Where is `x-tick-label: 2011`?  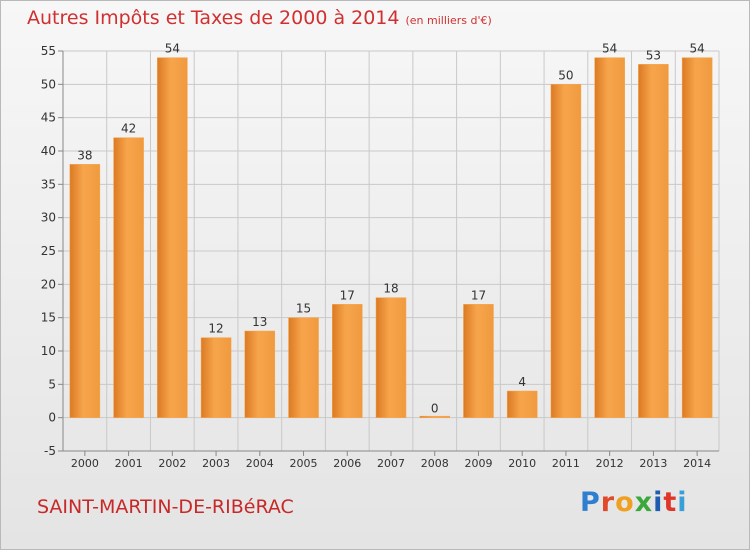 x-tick-label: 2011 is located at coordinates (566, 463).